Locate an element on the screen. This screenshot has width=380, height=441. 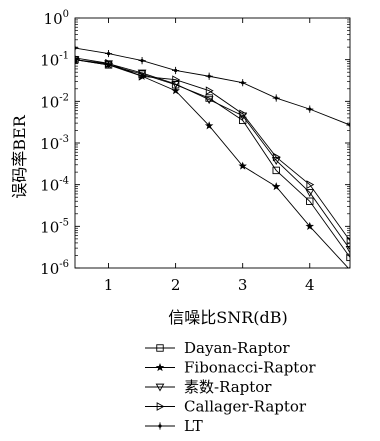
x-tick-label: 4 is located at coordinates (310, 285).